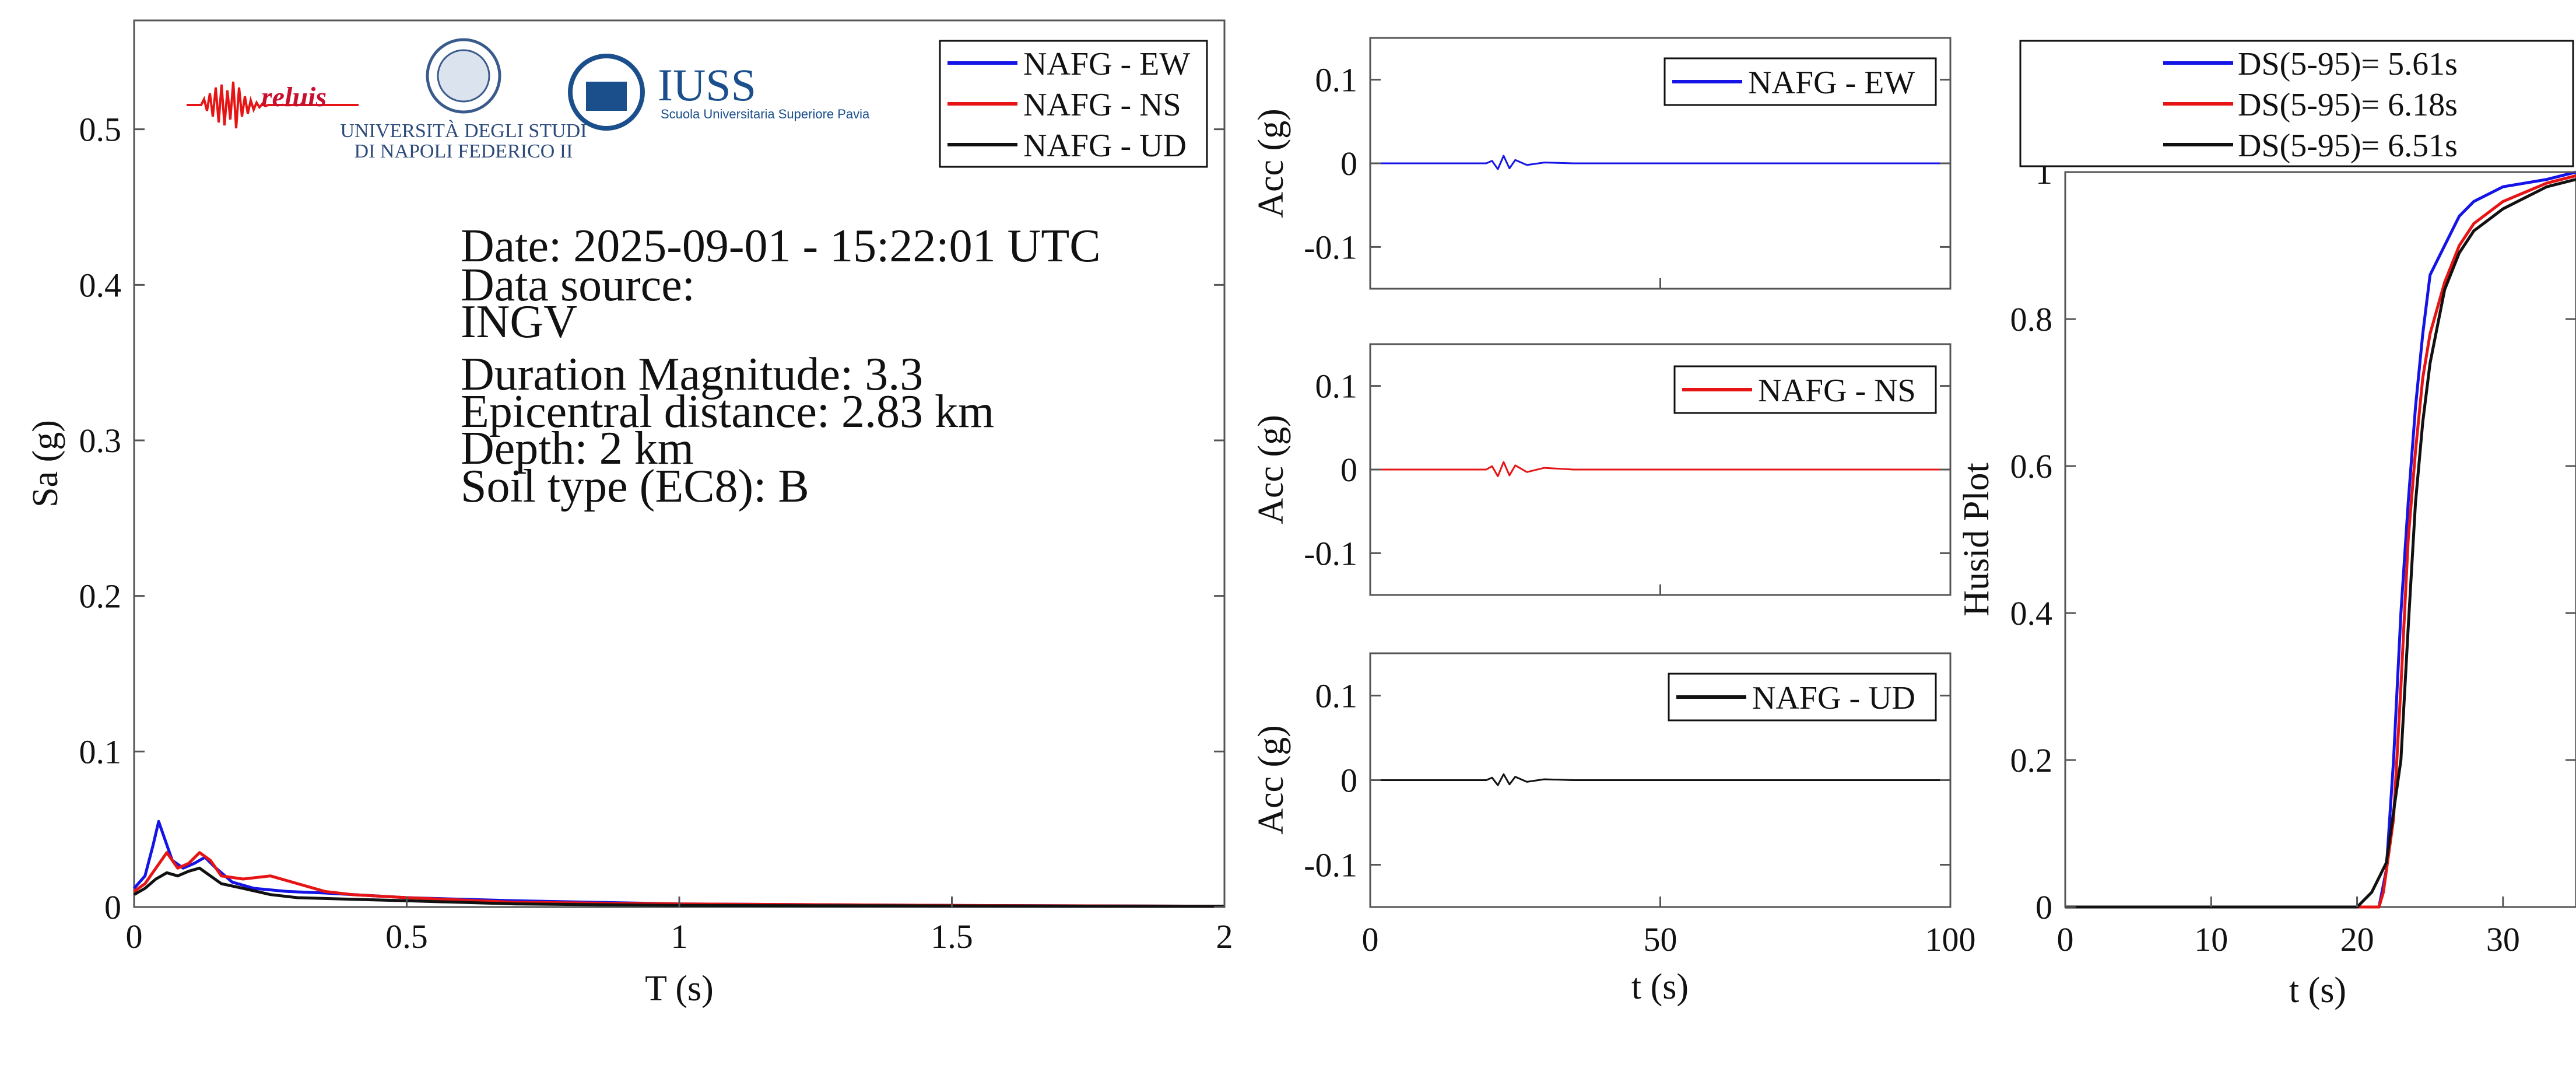  I want to click on y-tick-label: 0.3, so click(100, 441).